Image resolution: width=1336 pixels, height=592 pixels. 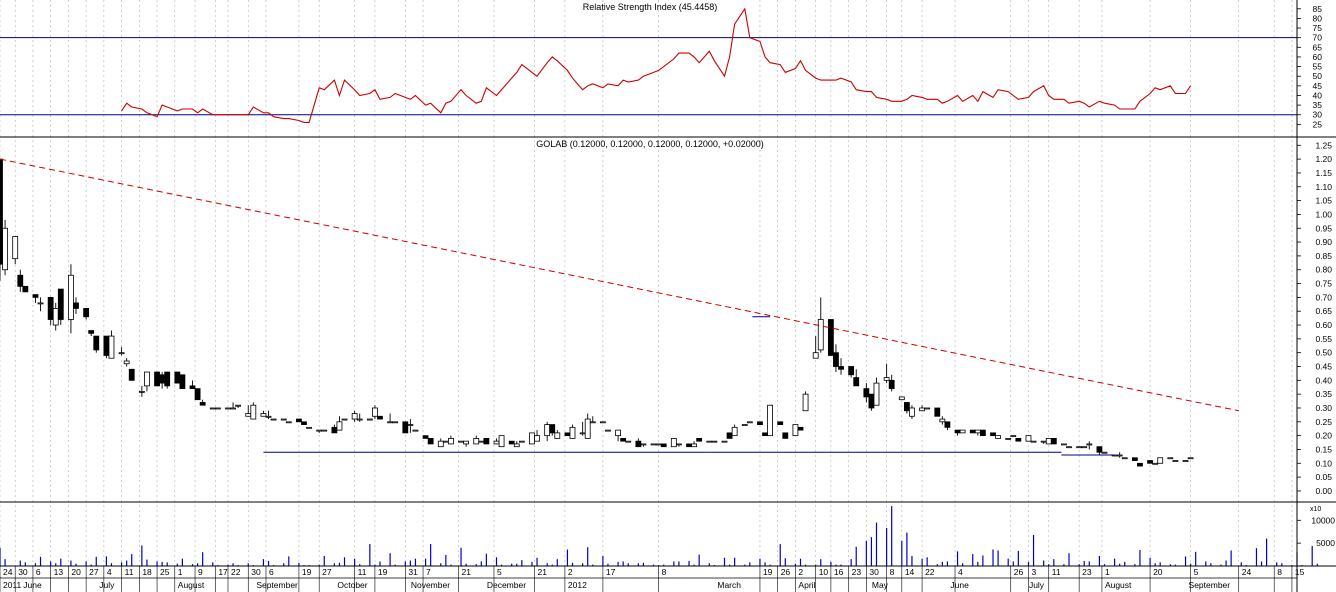 I want to click on x-day-label: 11, so click(x=129, y=572).